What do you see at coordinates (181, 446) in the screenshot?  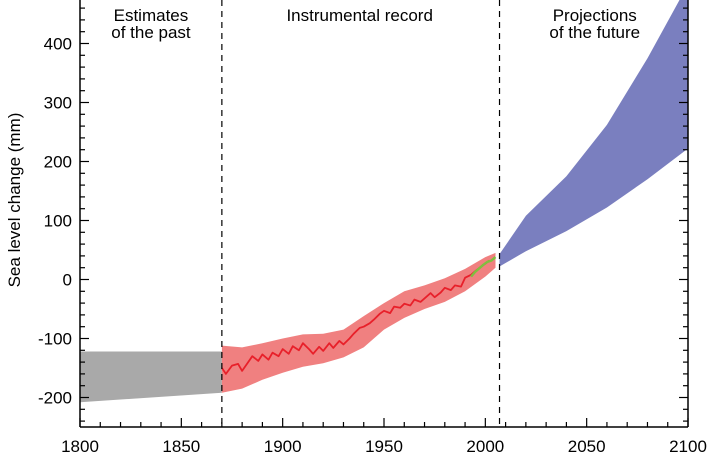 I see `x-tick-label: 1850` at bounding box center [181, 446].